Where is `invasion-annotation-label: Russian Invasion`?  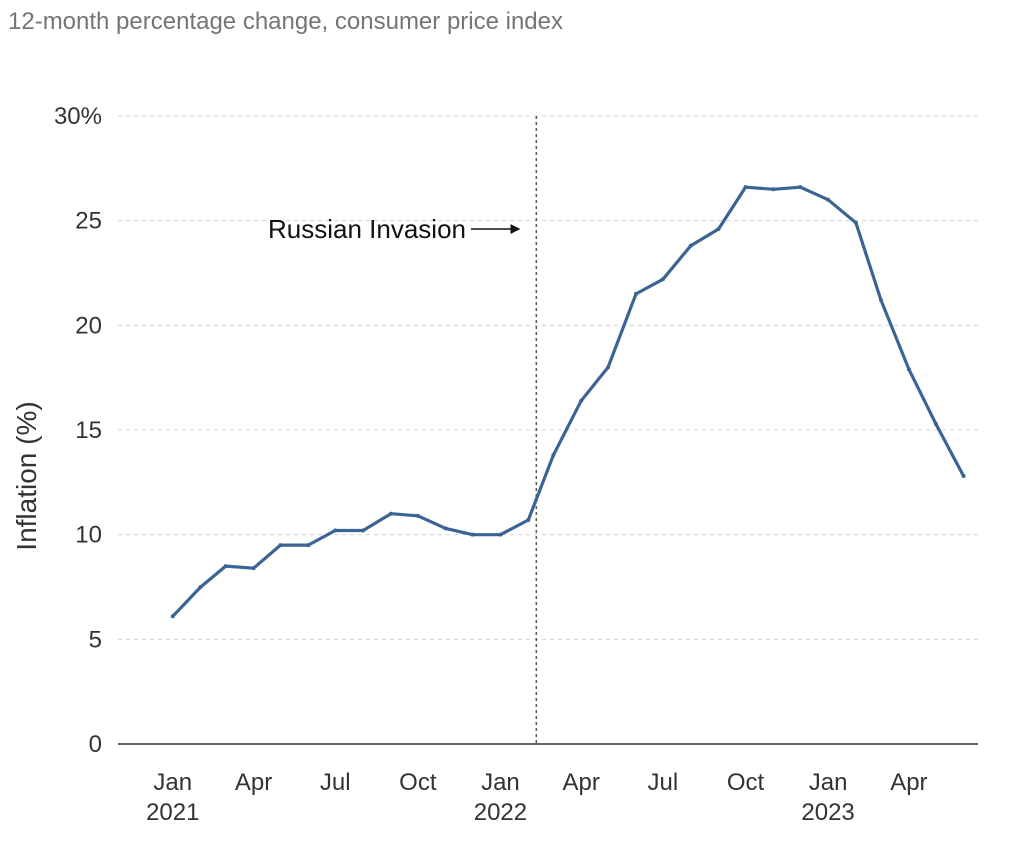 invasion-annotation-label: Russian Invasion is located at coordinates (367, 229).